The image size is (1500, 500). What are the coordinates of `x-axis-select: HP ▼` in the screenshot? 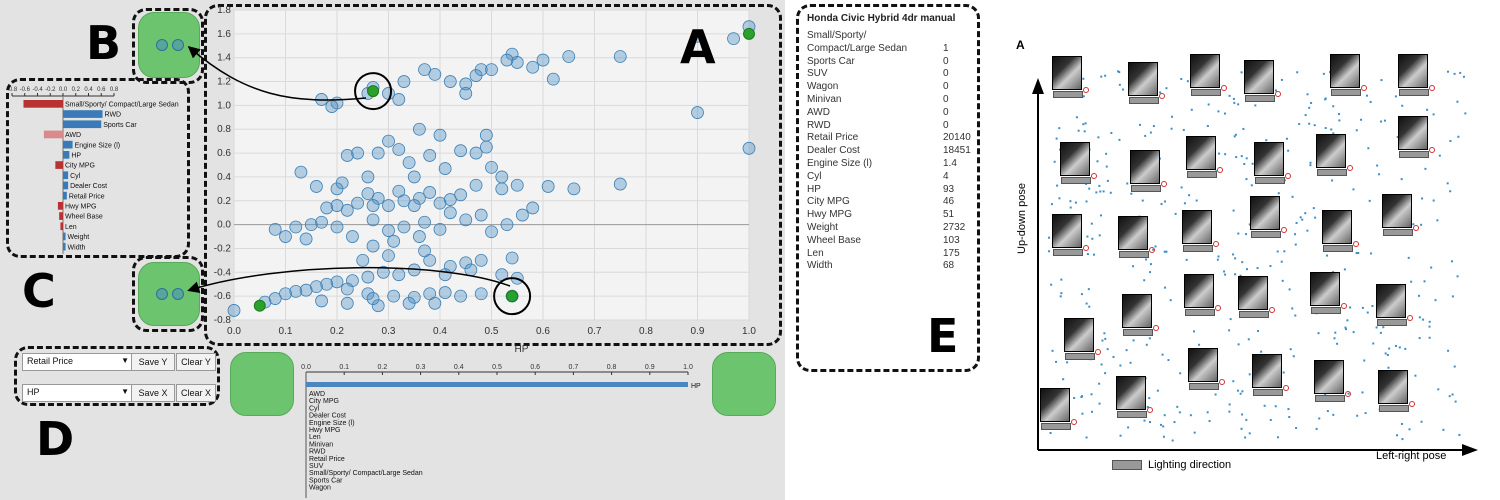 It's located at (78, 393).